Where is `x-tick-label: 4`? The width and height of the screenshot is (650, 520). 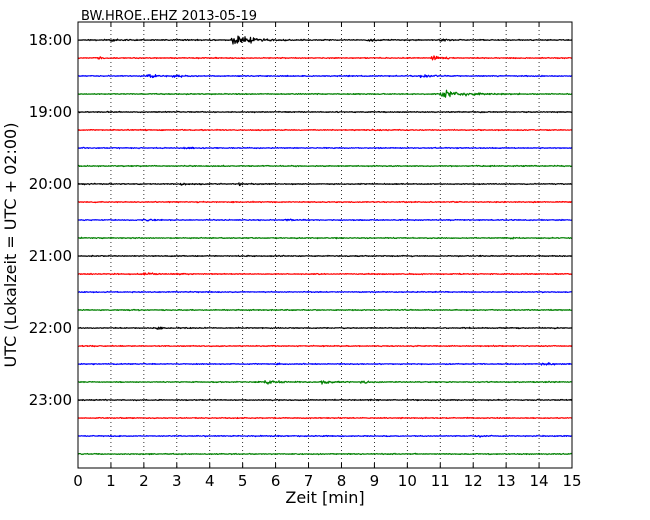
x-tick-label: 4 is located at coordinates (210, 481).